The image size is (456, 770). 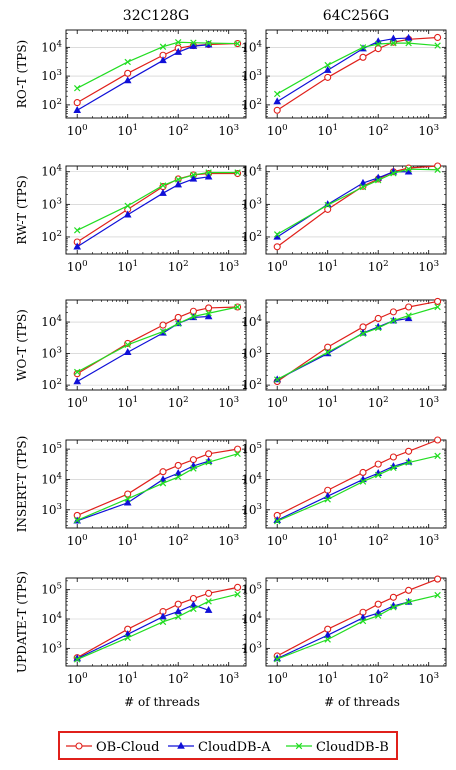 I want to click on panel-insert-t-32c128g: 103 104 105 100 101 102 103 INSERT-T (TPS), so click(x=131, y=492).